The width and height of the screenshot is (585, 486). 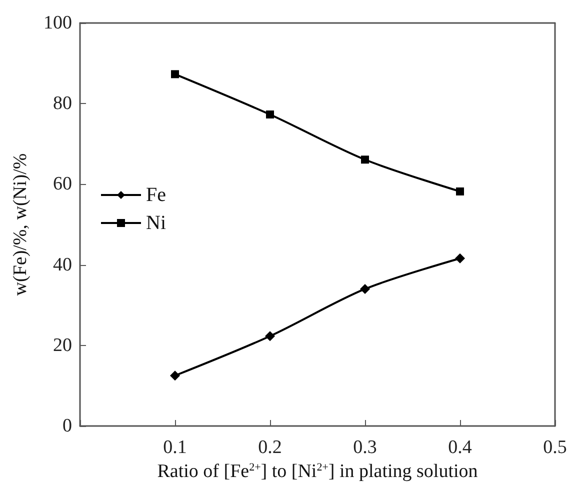 I want to click on x-tick-label: 0.5, so click(x=555, y=447).